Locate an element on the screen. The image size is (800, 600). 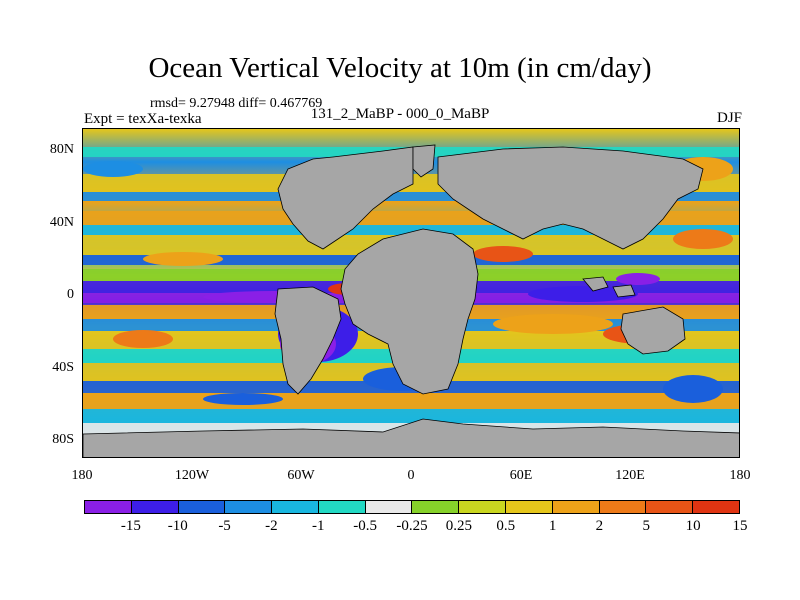
lon-label-60w: 60W is located at coordinates (301, 475).